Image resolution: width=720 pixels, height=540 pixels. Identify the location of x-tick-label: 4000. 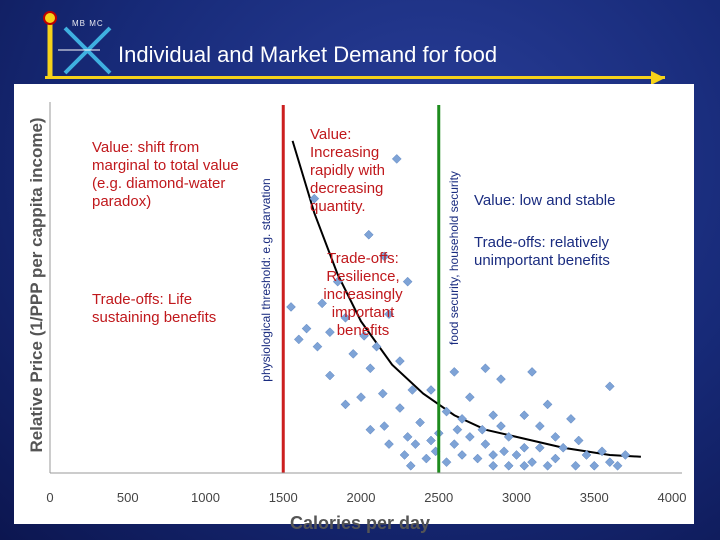
(672, 497).